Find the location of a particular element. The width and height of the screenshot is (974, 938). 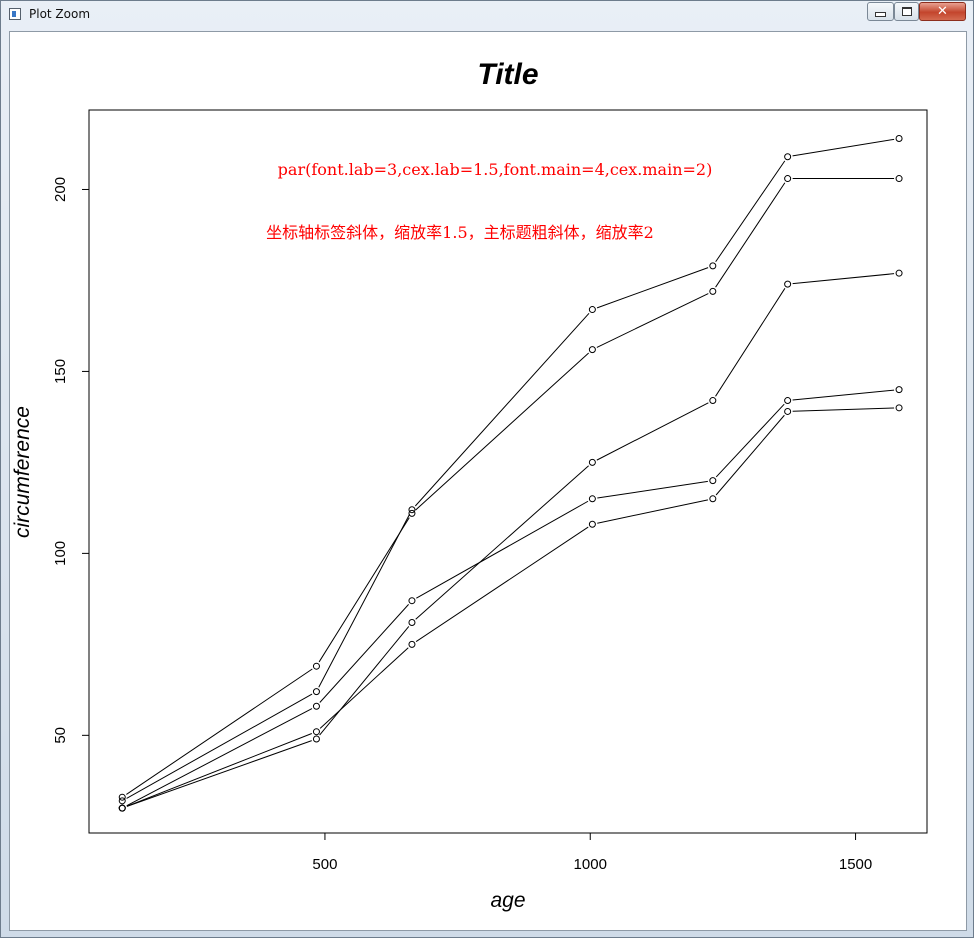

y-axis: 50 100 150 200 is located at coordinates (71, 460).